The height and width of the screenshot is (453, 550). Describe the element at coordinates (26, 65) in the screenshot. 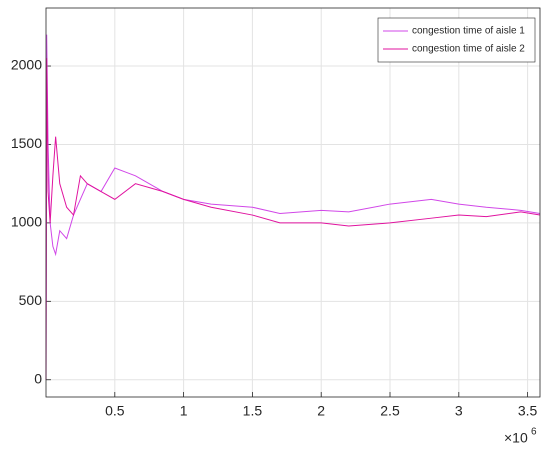

I see `y-tick-label: 2000` at that location.